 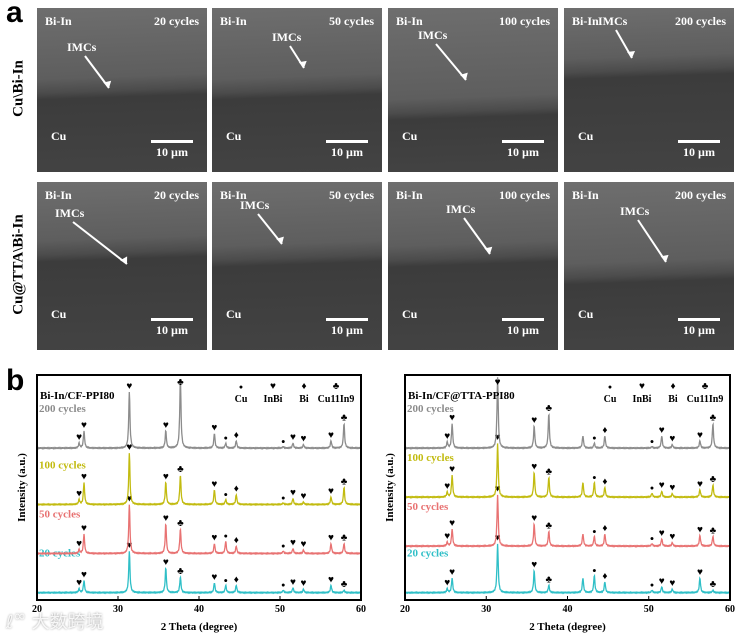 I want to click on series-label: 200 cycles, so click(x=62, y=409).